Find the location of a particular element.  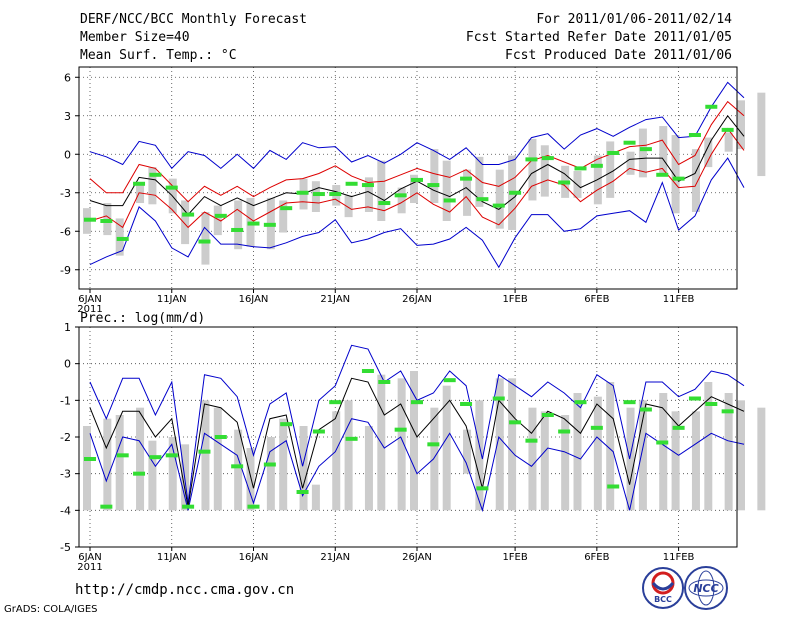

ncc-logo-text: NCC is located at coordinates (705, 588).